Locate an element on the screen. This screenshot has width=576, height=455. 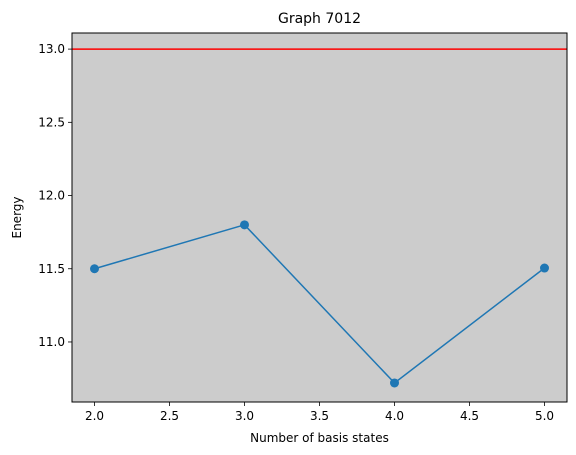
y-tick-label: 12.5 is located at coordinates (51, 122).